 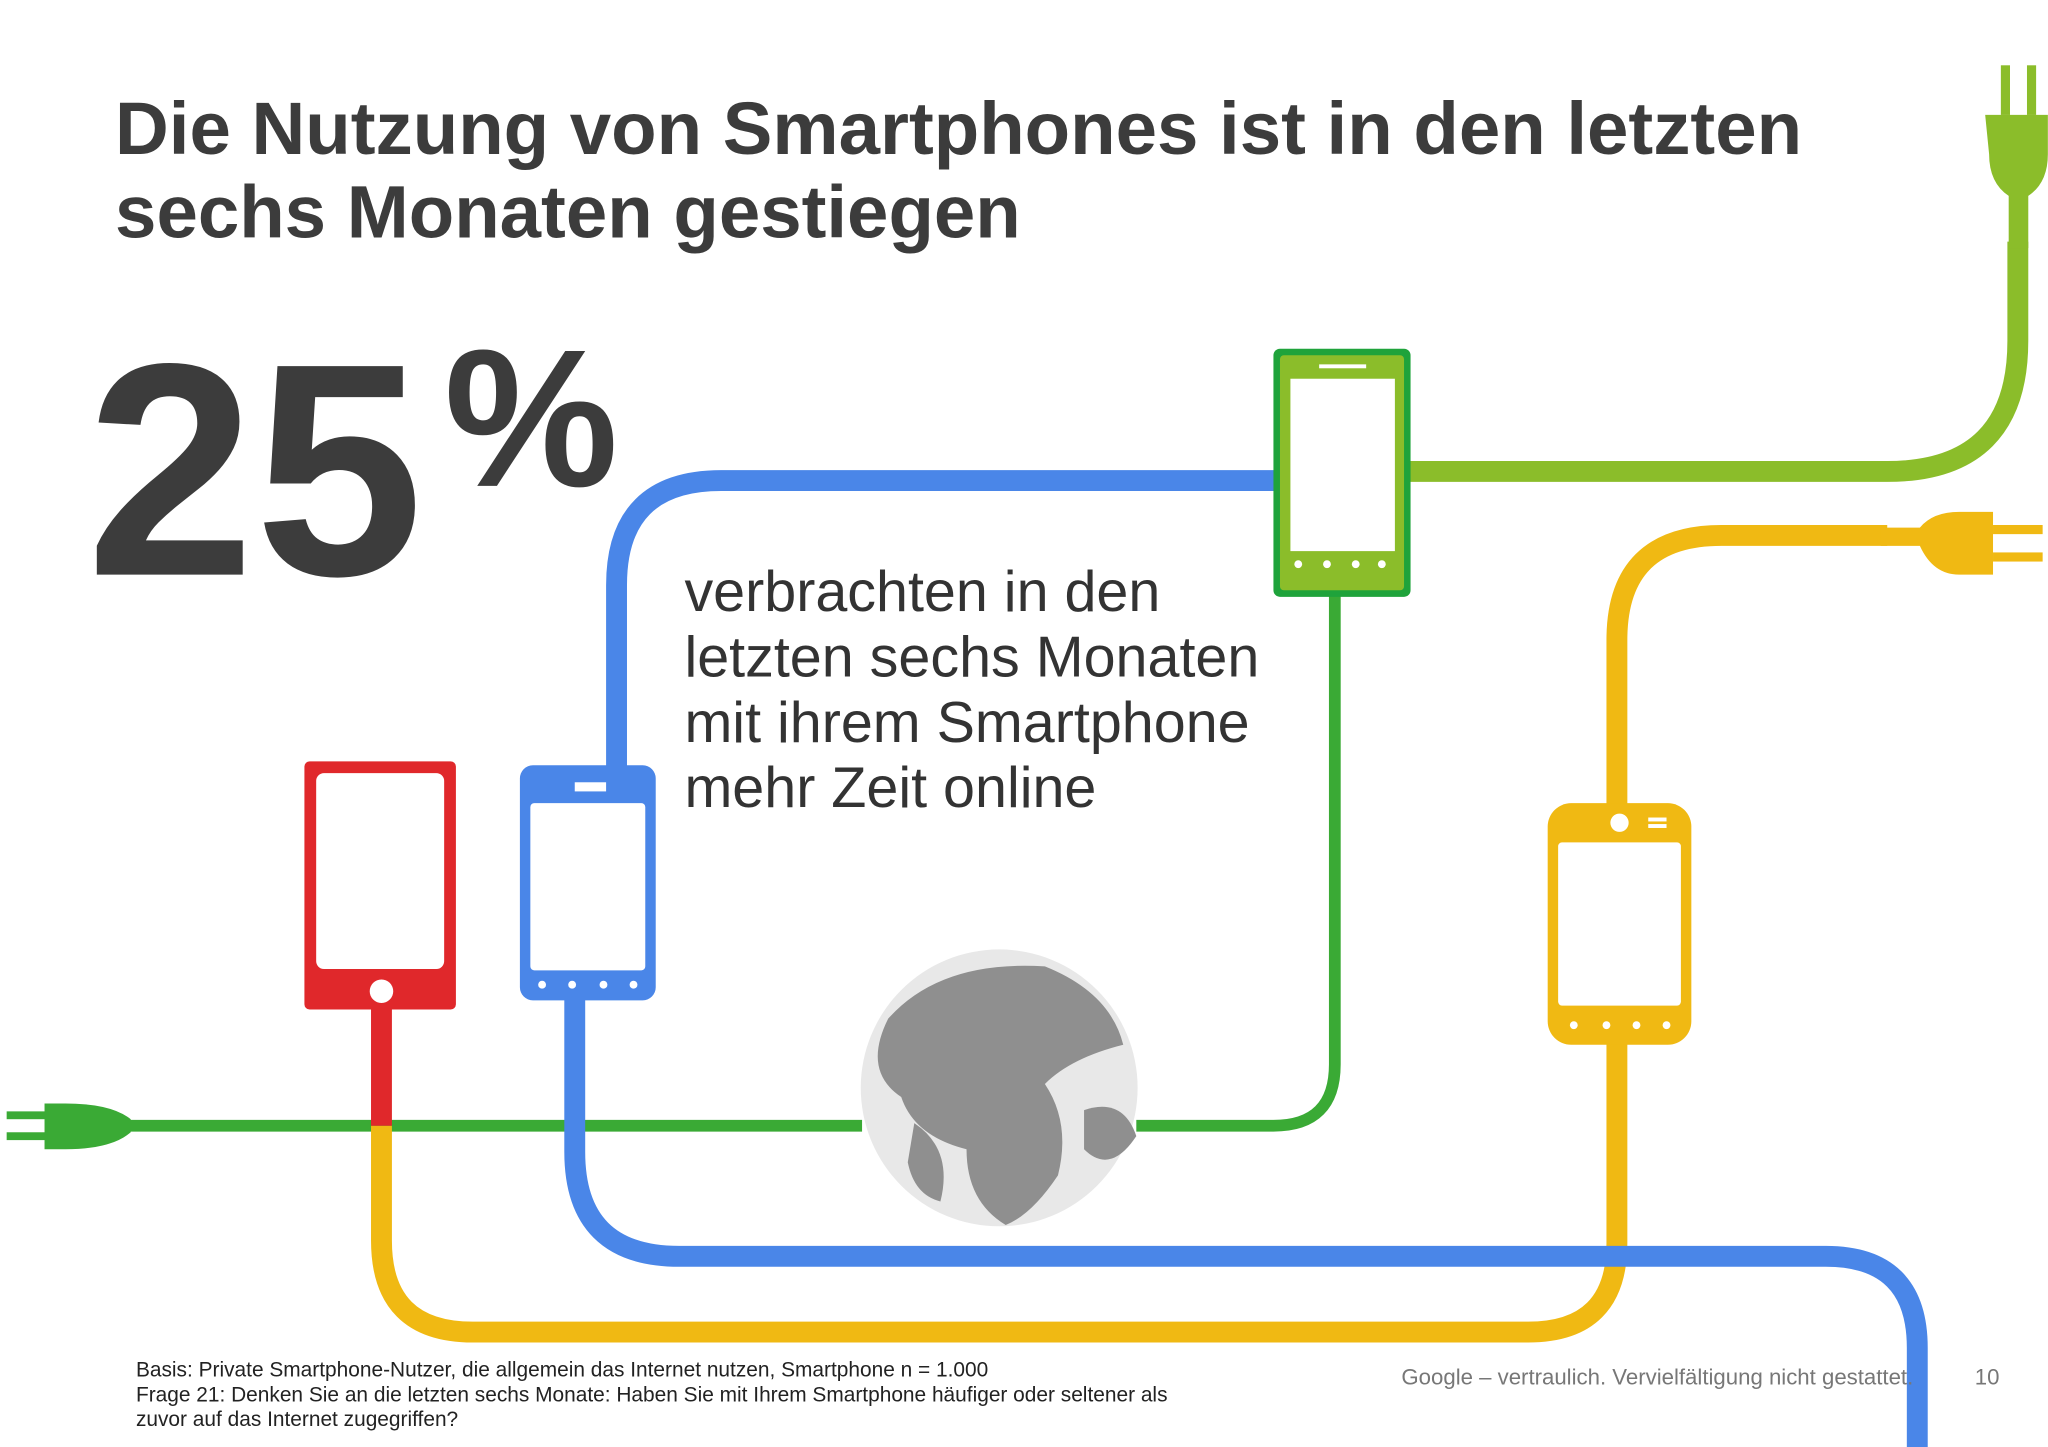 I want to click on yellow-phone, so click(x=1619, y=924).